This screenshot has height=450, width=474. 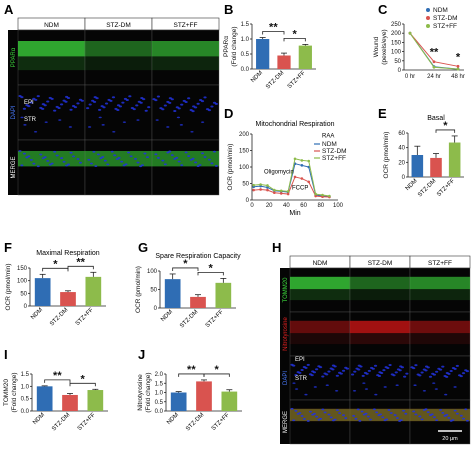 I want to click on x-tick-label: 48 hr, so click(x=458, y=77).